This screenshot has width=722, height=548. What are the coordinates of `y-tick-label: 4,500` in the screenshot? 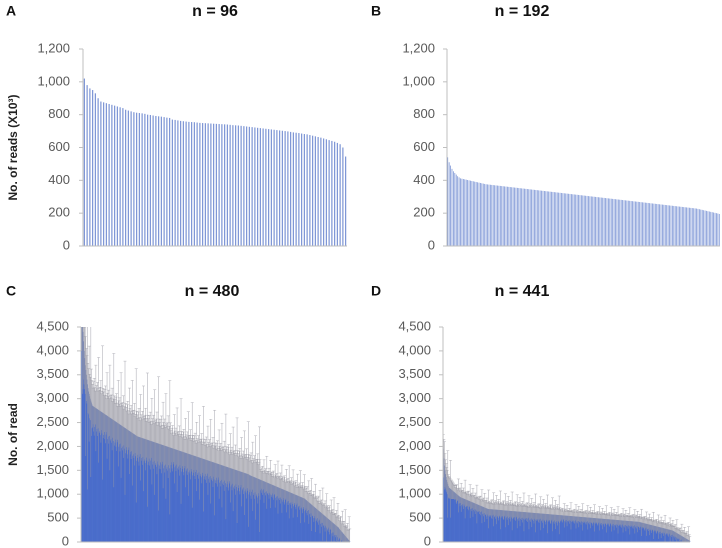 It's located at (414, 325).